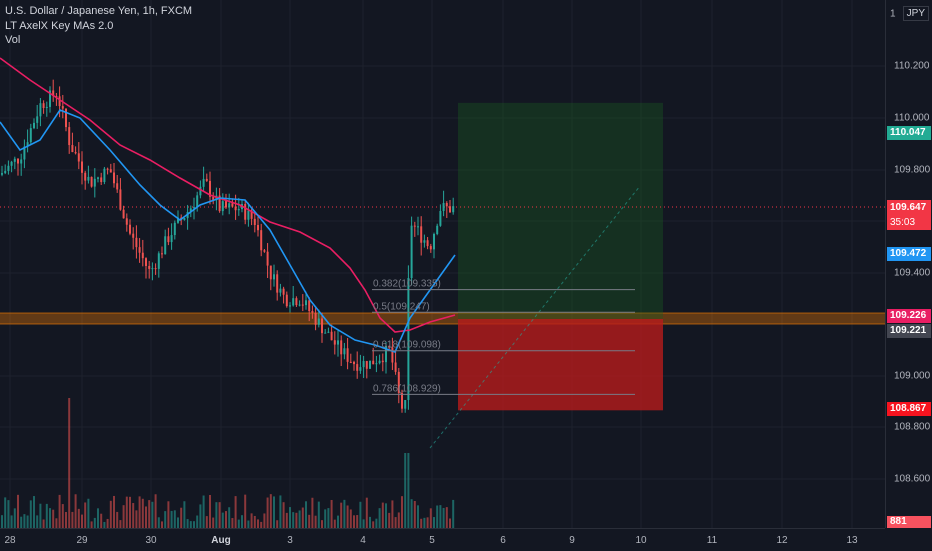  Describe the element at coordinates (909, 133) in the screenshot. I see `target-price-tag: 110.047` at that location.